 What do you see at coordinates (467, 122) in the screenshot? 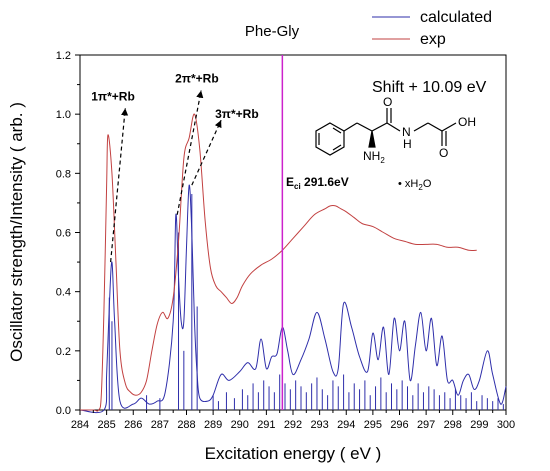
I see `oh-label: OH` at bounding box center [467, 122].